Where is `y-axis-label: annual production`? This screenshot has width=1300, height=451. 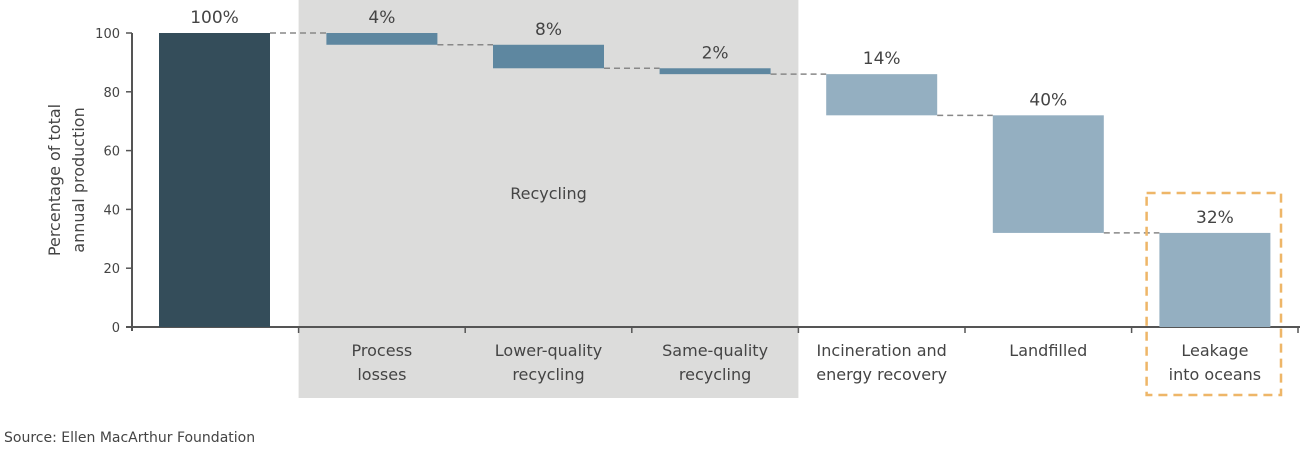
y-axis-label: annual production is located at coordinates (78, 179).